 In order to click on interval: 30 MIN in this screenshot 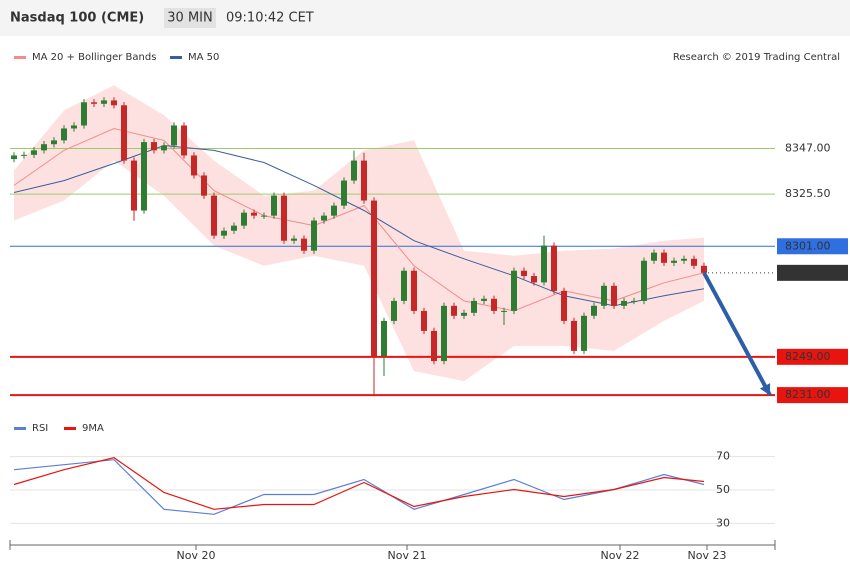, I will do `click(189, 18)`.